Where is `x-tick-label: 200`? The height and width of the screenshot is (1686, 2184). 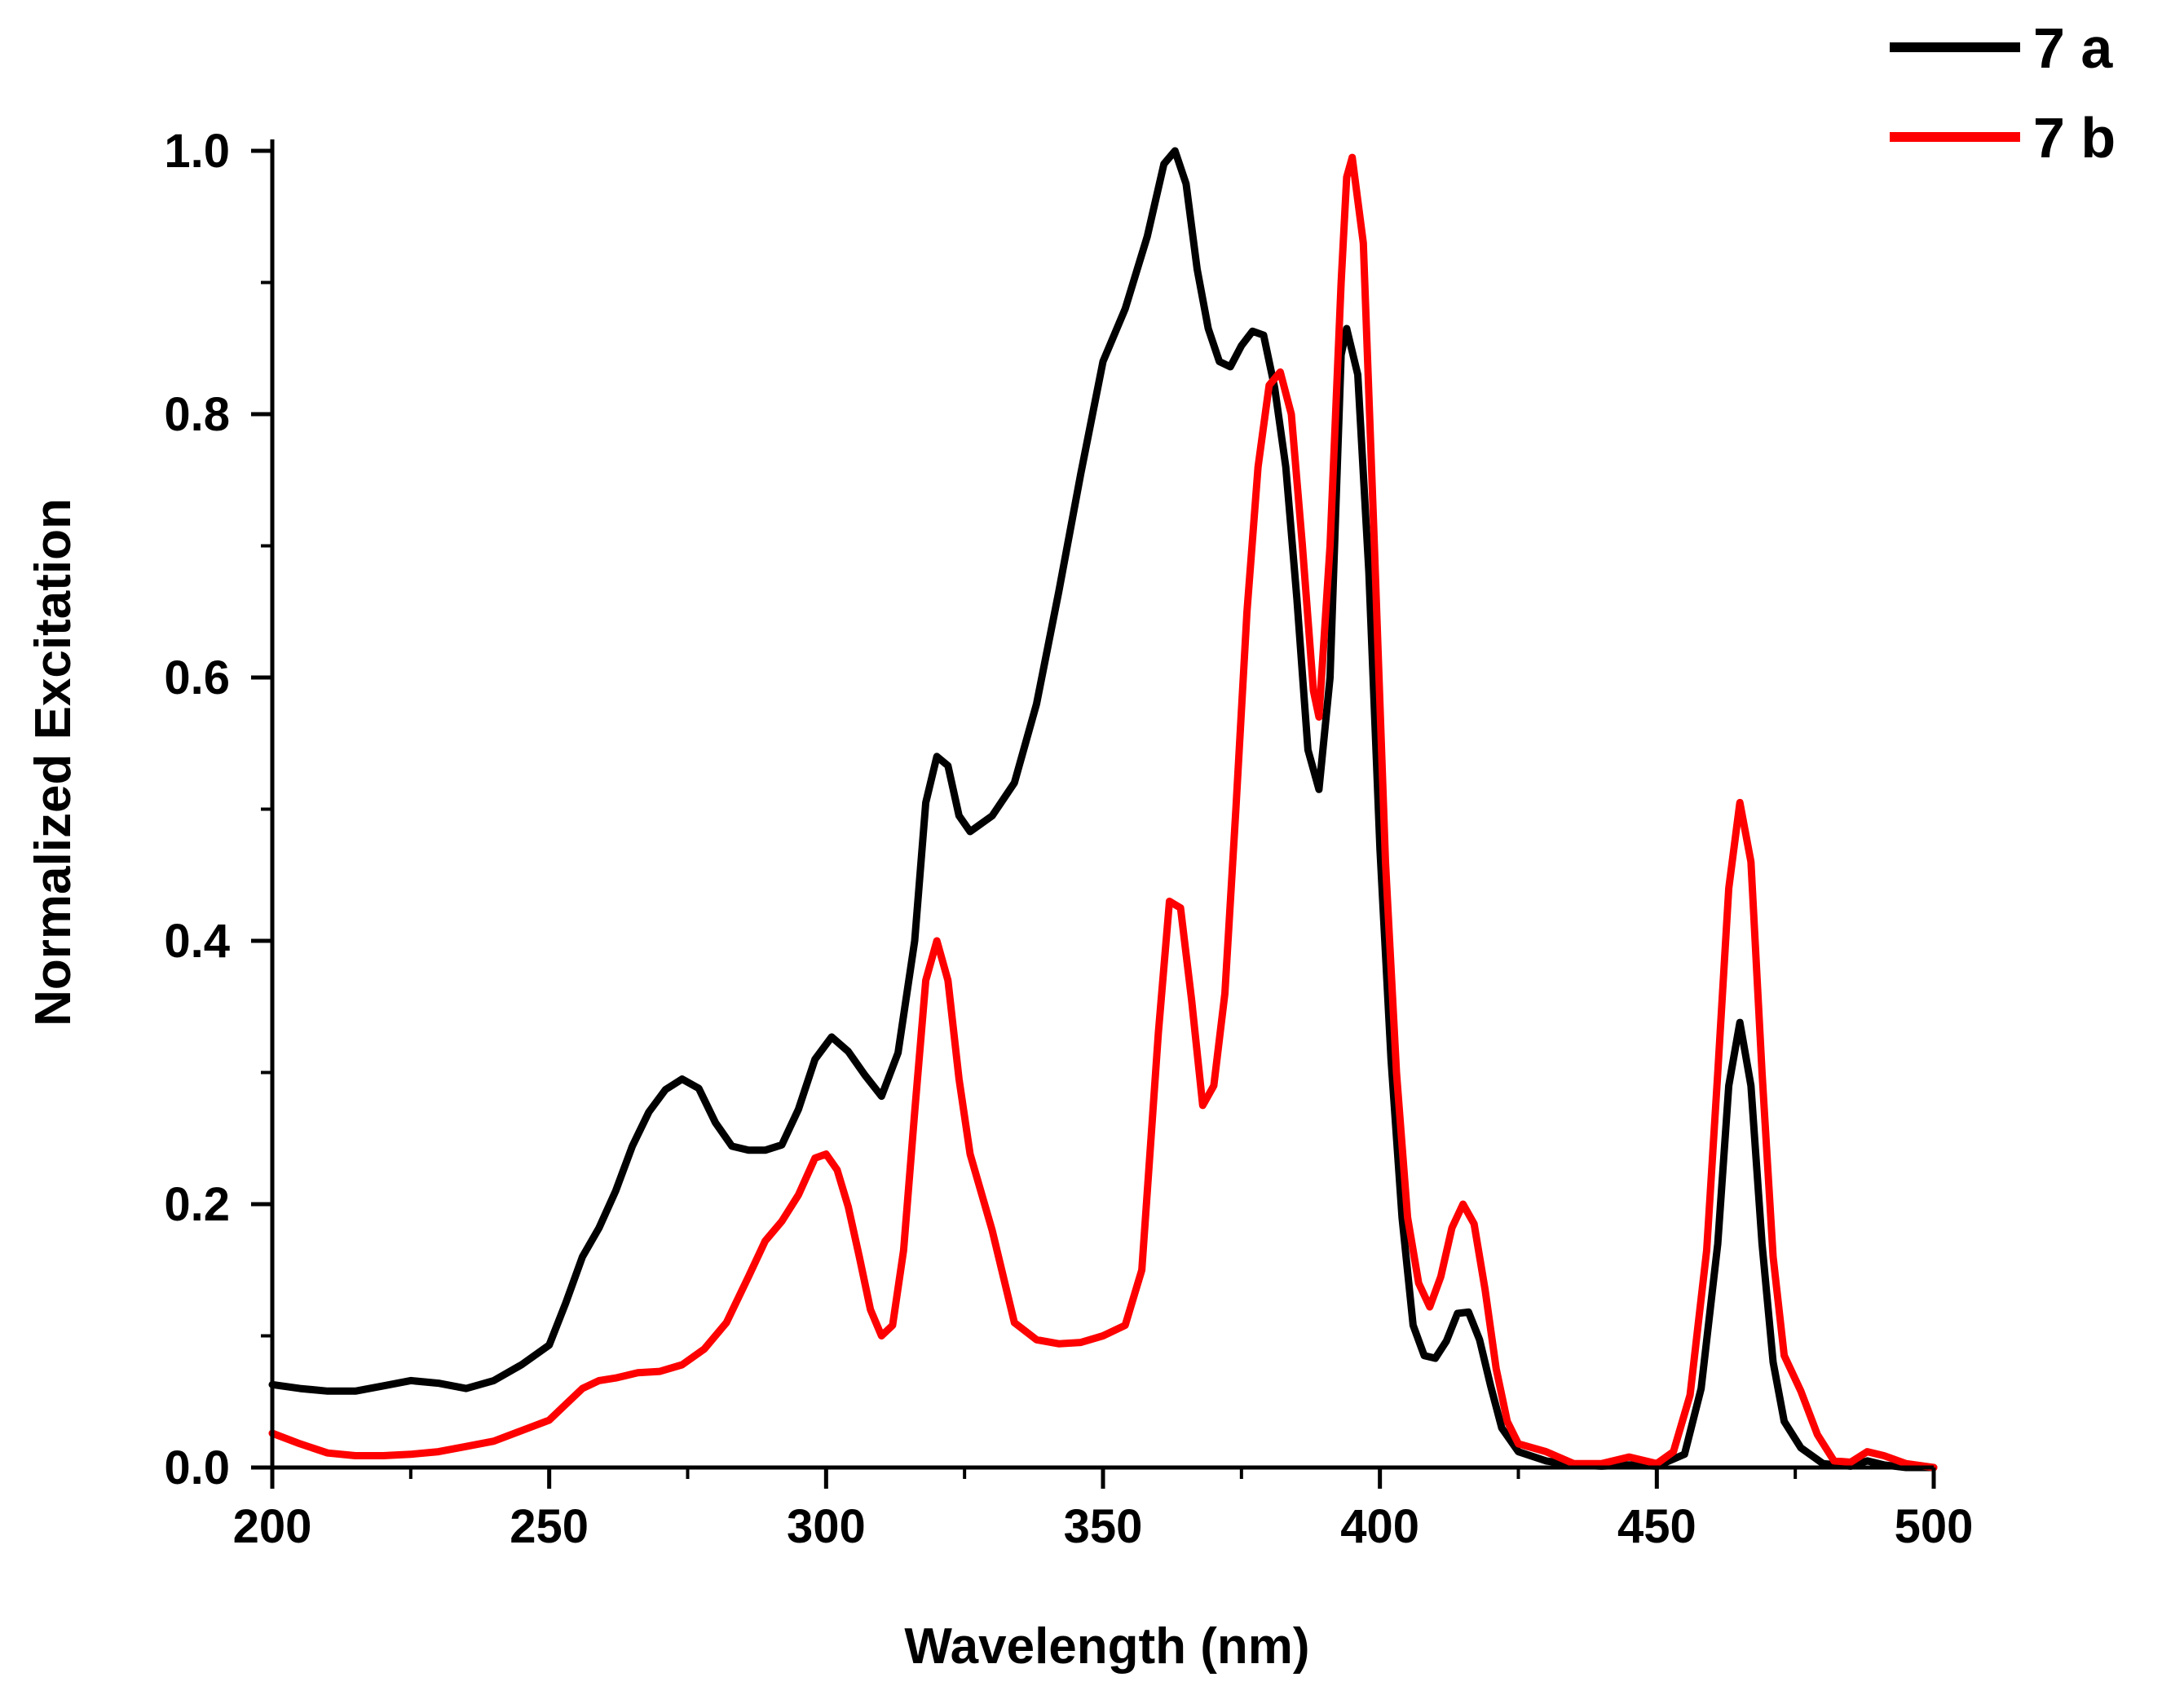
x-tick-label: 200 is located at coordinates (272, 1527).